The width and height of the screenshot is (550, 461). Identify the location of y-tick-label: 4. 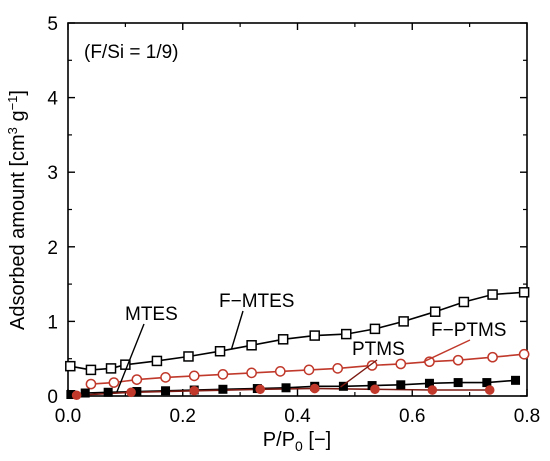
(52, 99).